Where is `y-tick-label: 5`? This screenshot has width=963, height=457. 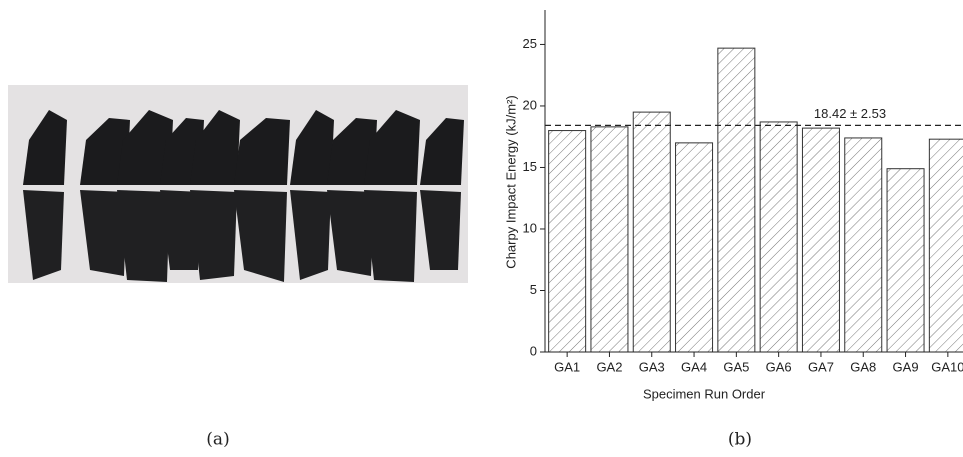 y-tick-label: 5 is located at coordinates (533, 289).